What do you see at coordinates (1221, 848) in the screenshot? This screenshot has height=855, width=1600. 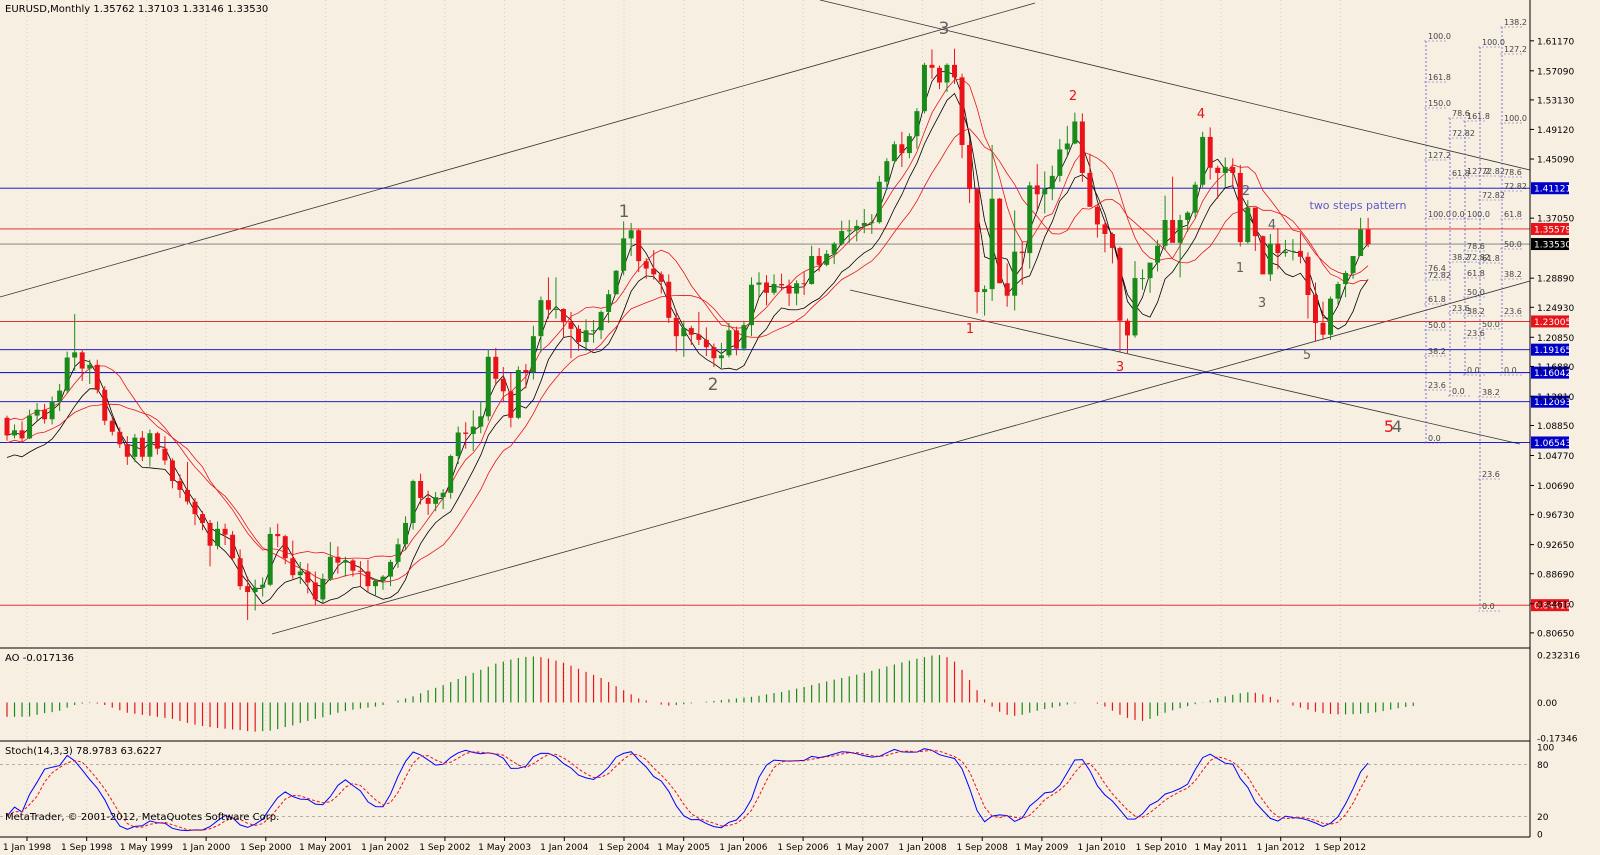 I see `date-tick-label: 1 May 2011` at bounding box center [1221, 848].